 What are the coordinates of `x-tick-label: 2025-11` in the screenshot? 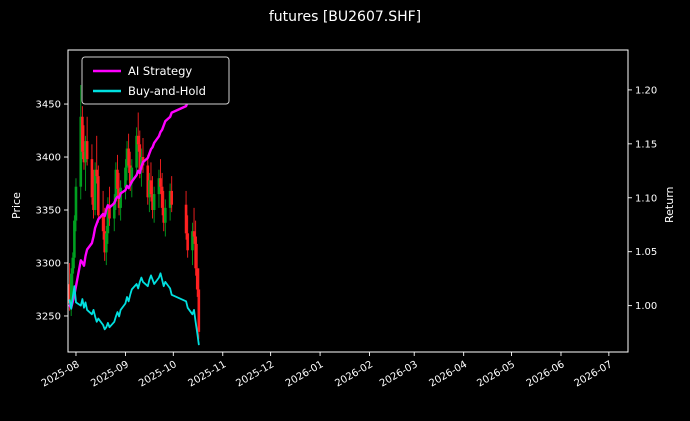 It's located at (208, 374).